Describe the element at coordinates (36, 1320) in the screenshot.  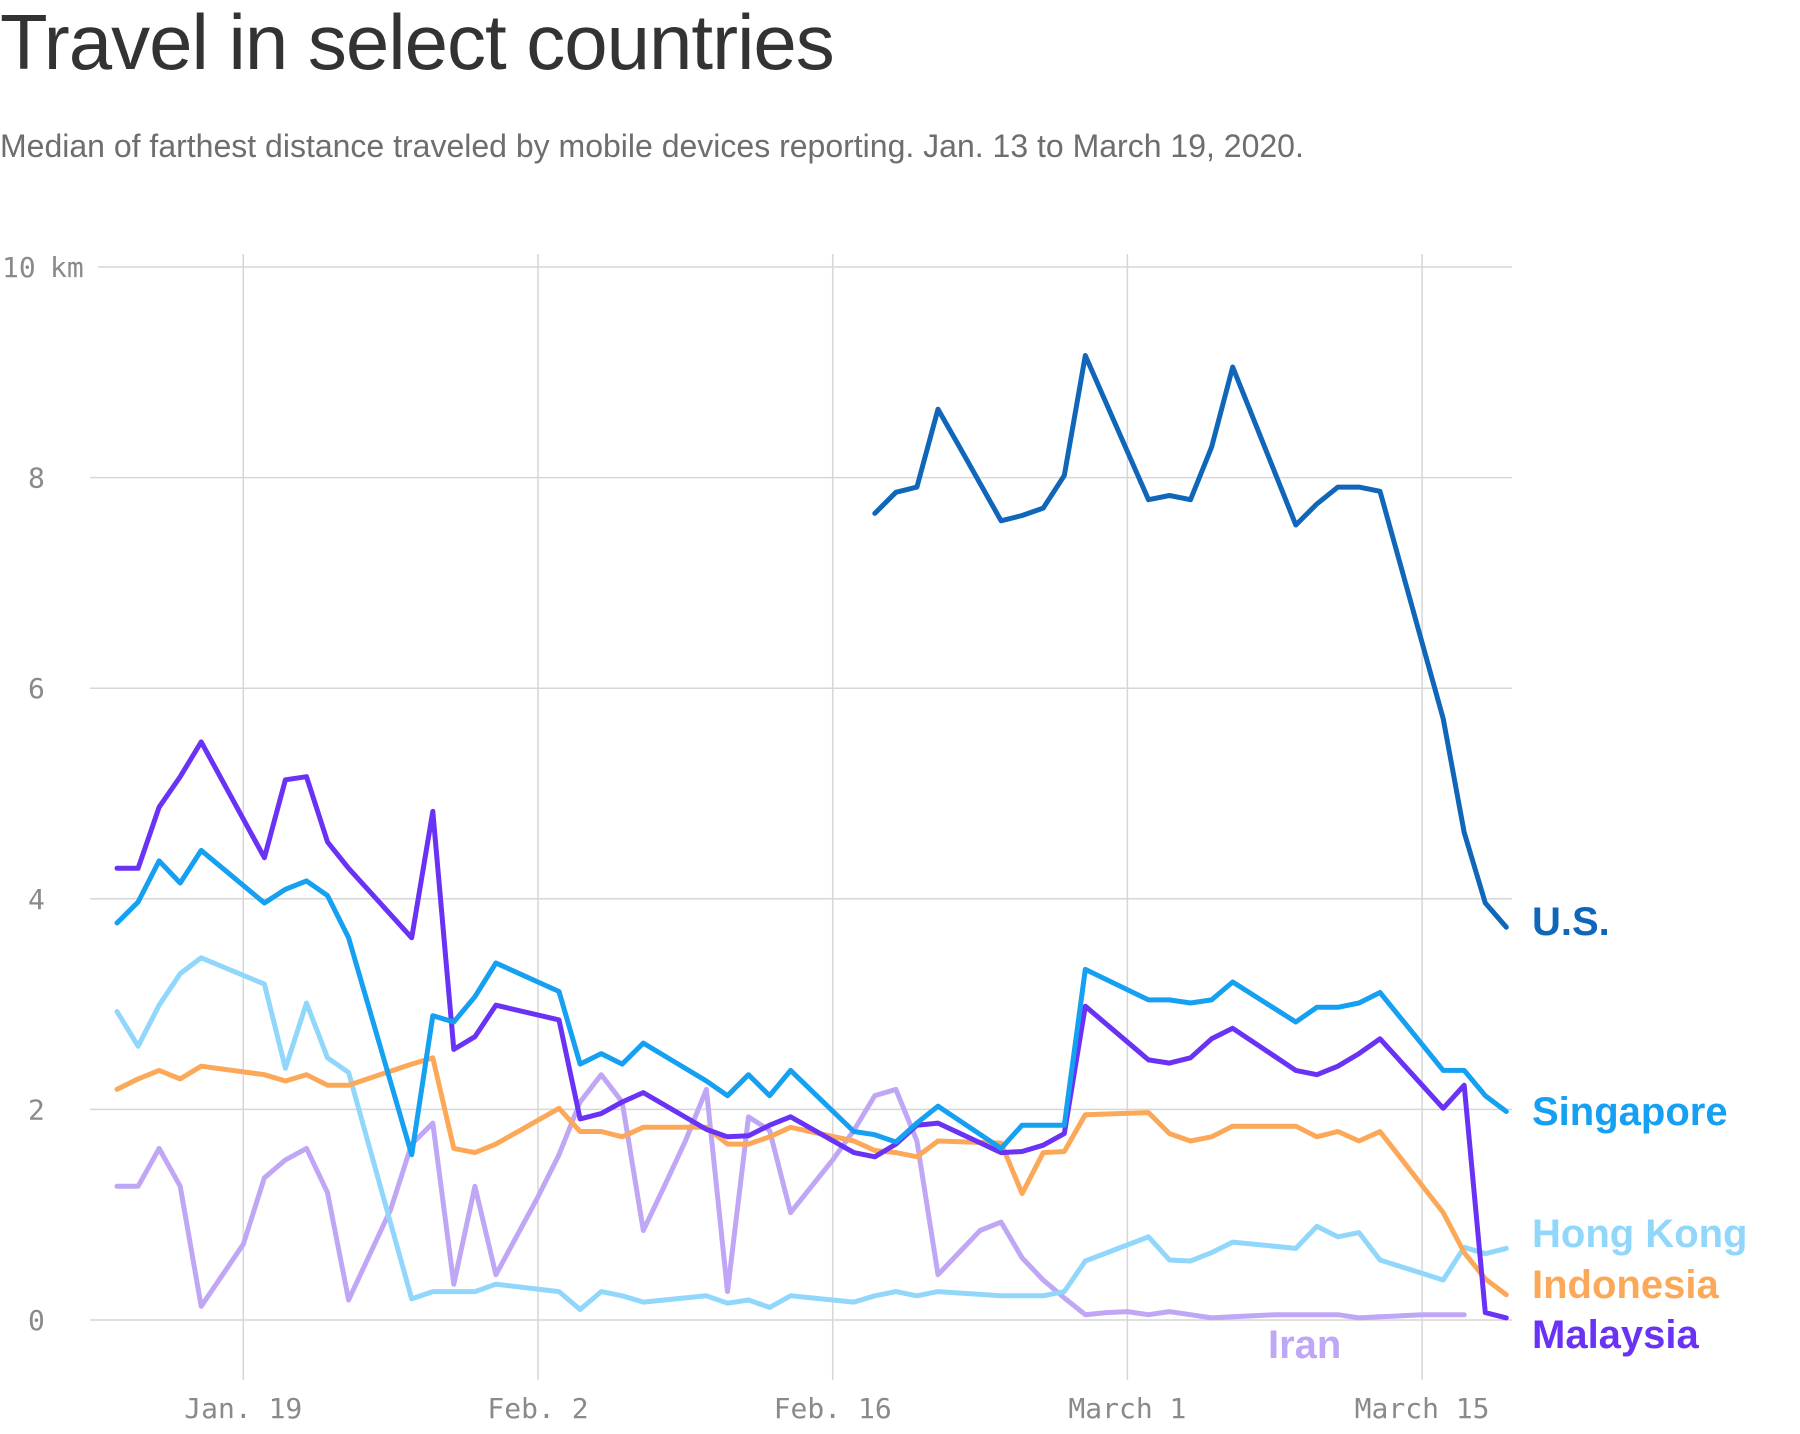
I see `y-tick-label: 0` at that location.